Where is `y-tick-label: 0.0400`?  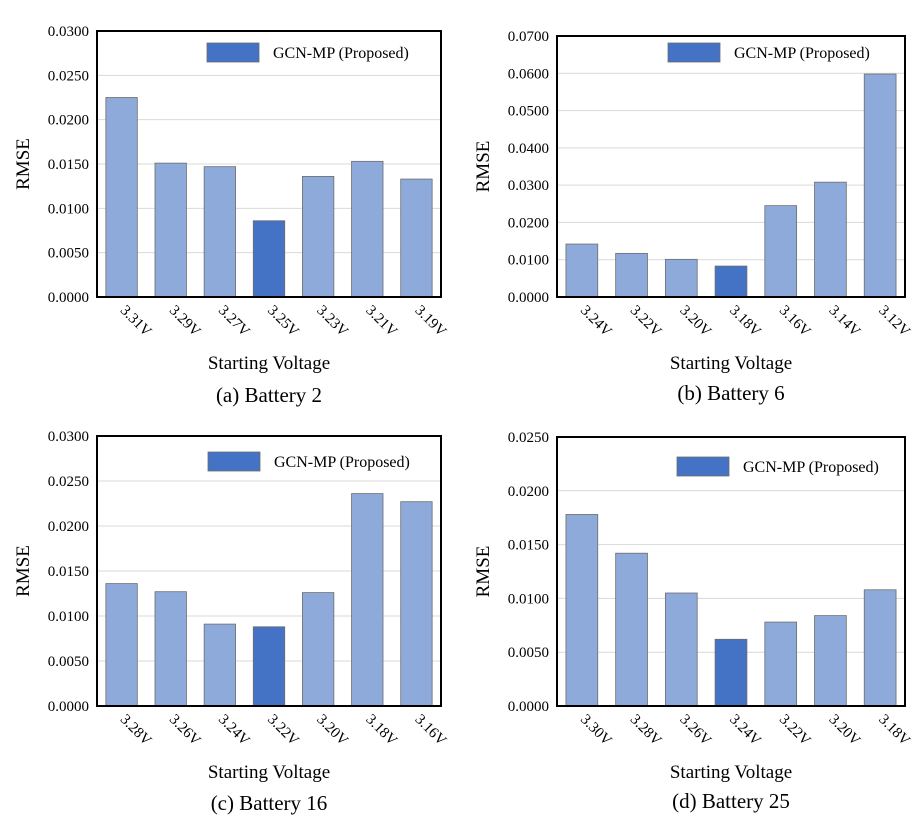
y-tick-label: 0.0400 is located at coordinates (528, 149).